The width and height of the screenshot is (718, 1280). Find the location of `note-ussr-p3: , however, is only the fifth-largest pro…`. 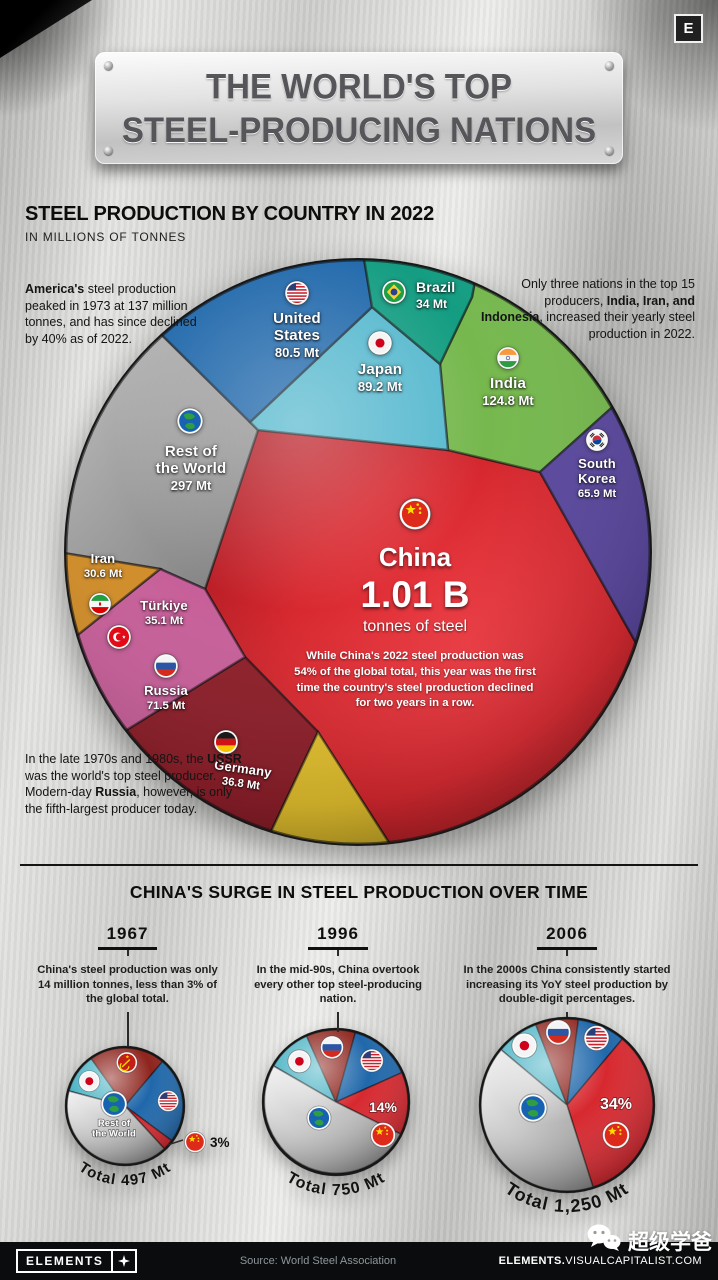

note-ussr-p3: , however, is only the fifth-largest pro… is located at coordinates (129, 800).